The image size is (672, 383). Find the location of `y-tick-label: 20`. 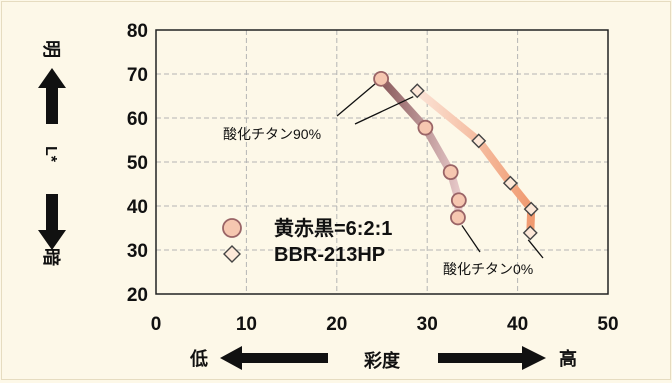

y-tick-label: 20 is located at coordinates (137, 295).